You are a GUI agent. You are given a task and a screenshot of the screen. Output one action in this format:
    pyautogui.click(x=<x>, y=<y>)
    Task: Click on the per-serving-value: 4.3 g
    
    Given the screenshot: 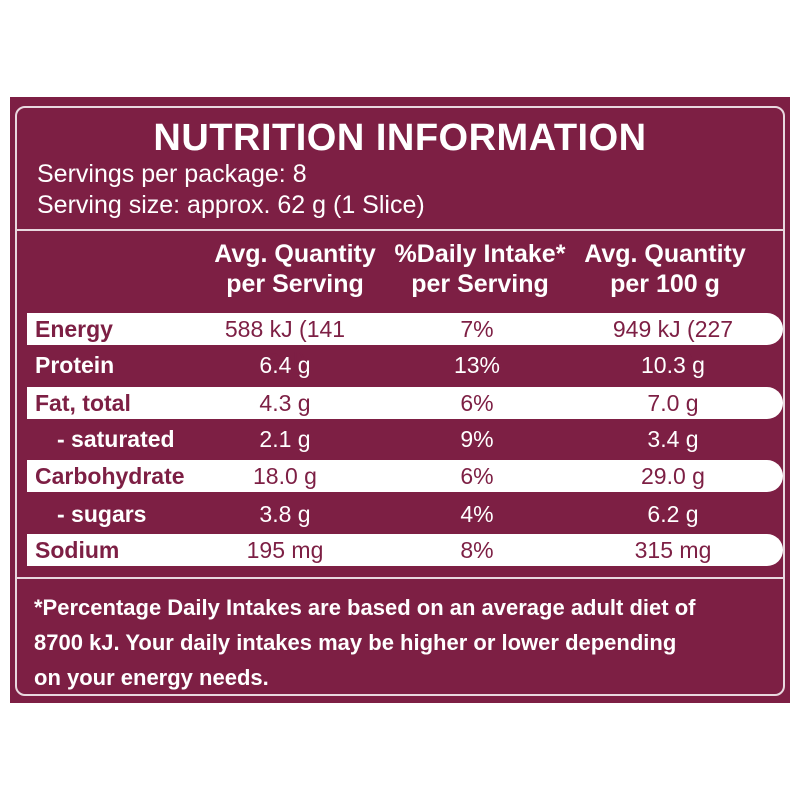 What is the action you would take?
    pyautogui.click(x=285, y=403)
    